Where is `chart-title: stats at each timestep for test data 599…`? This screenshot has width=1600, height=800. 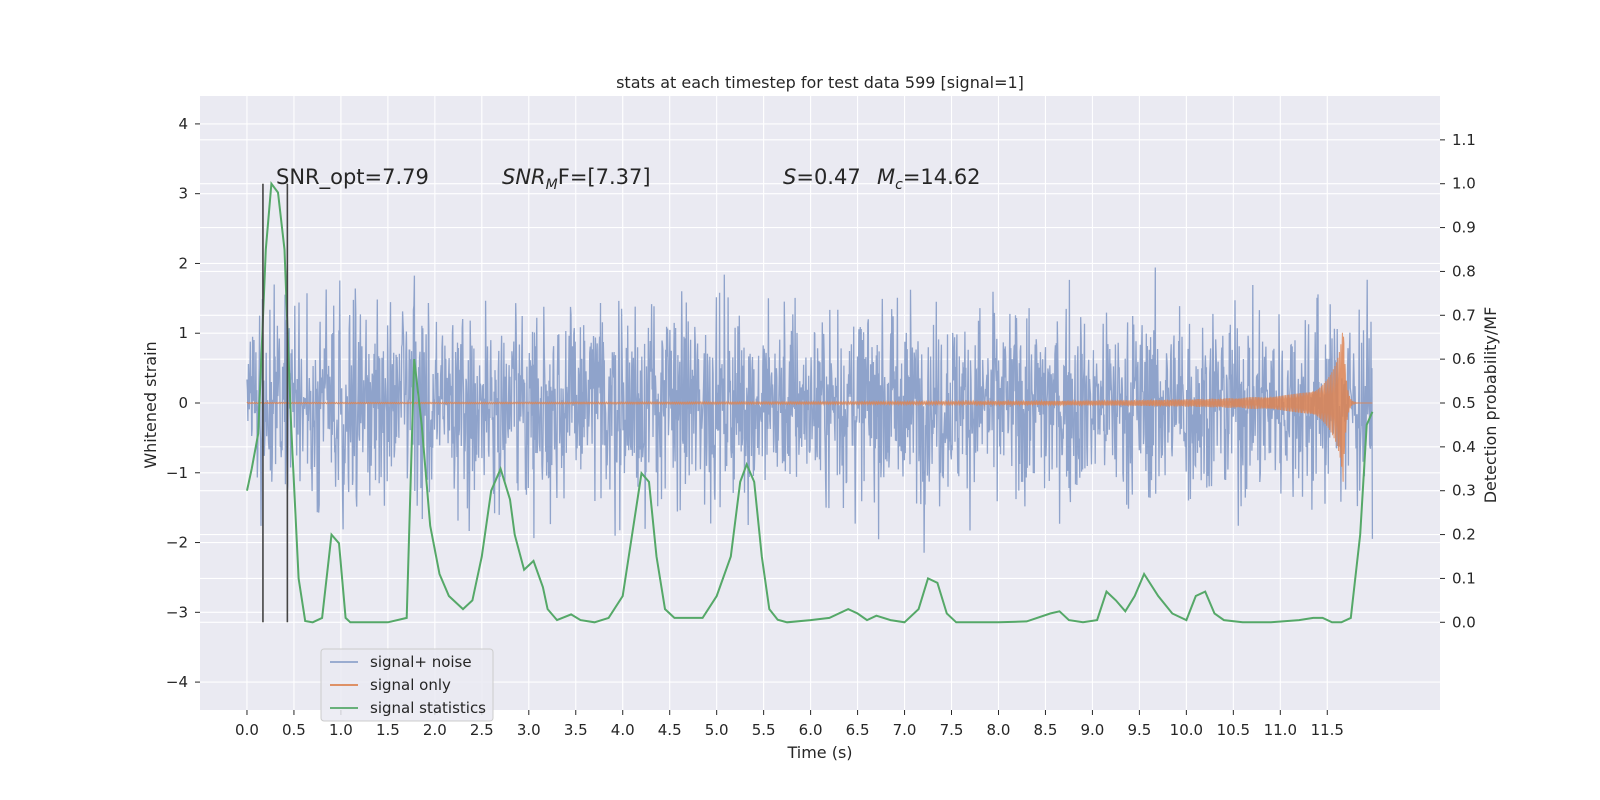 chart-title: stats at each timestep for test data 599… is located at coordinates (820, 82).